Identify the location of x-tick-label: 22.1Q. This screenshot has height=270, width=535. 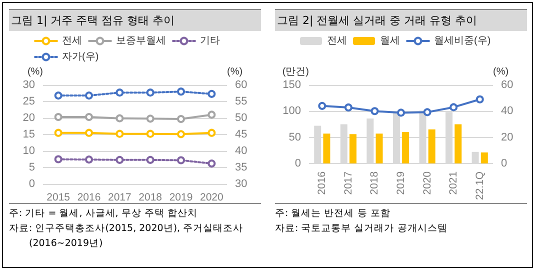
(480, 185).